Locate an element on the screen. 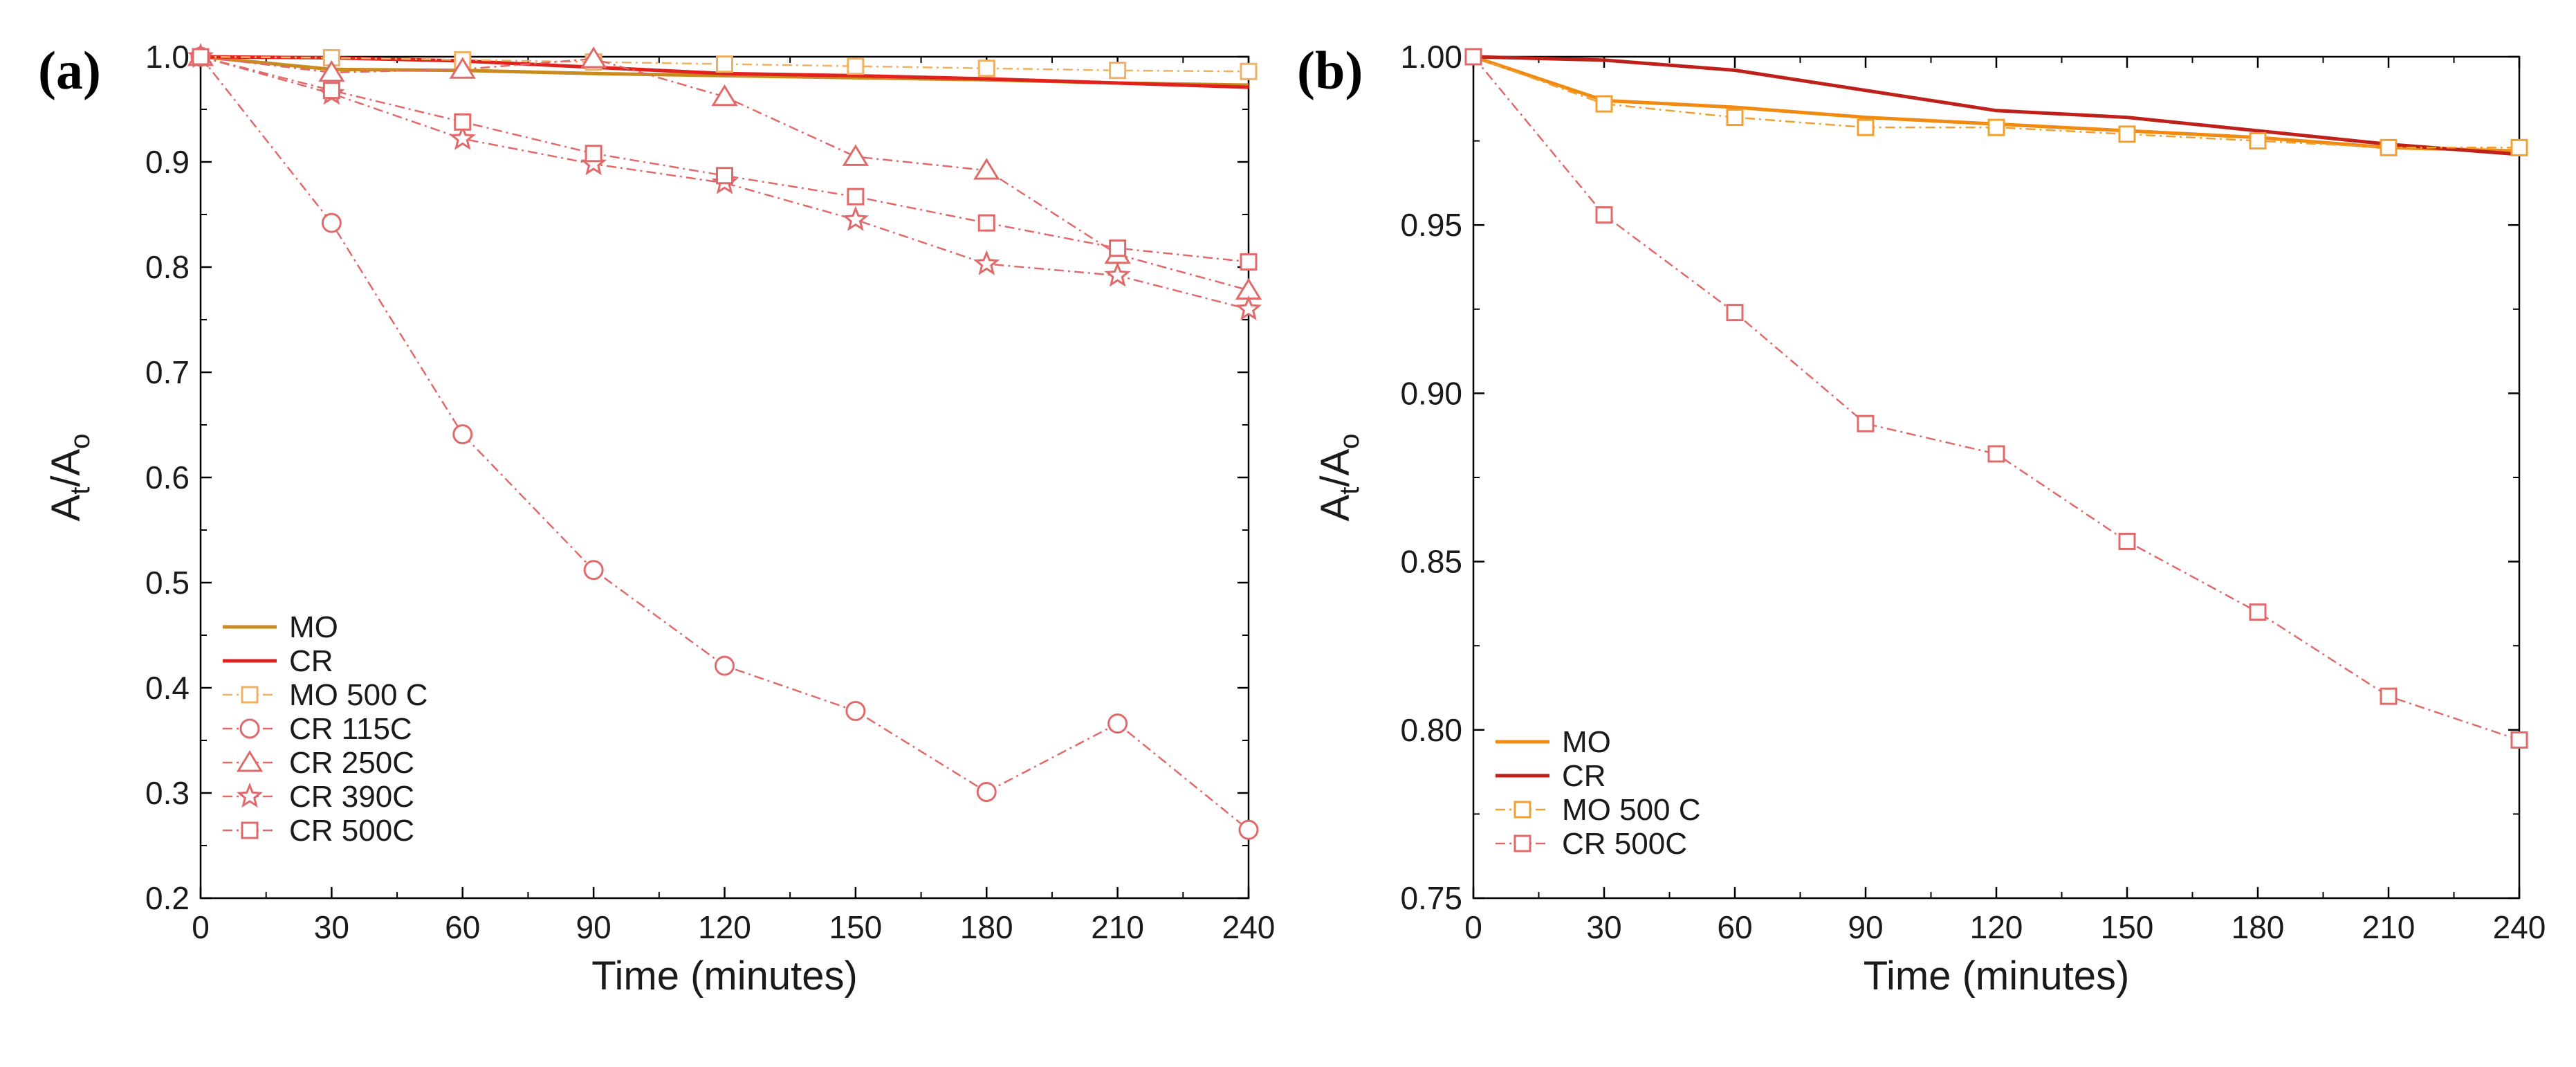 The image size is (2576, 1067). legend-label-mo-500-c: MO 500 C is located at coordinates (1631, 810).